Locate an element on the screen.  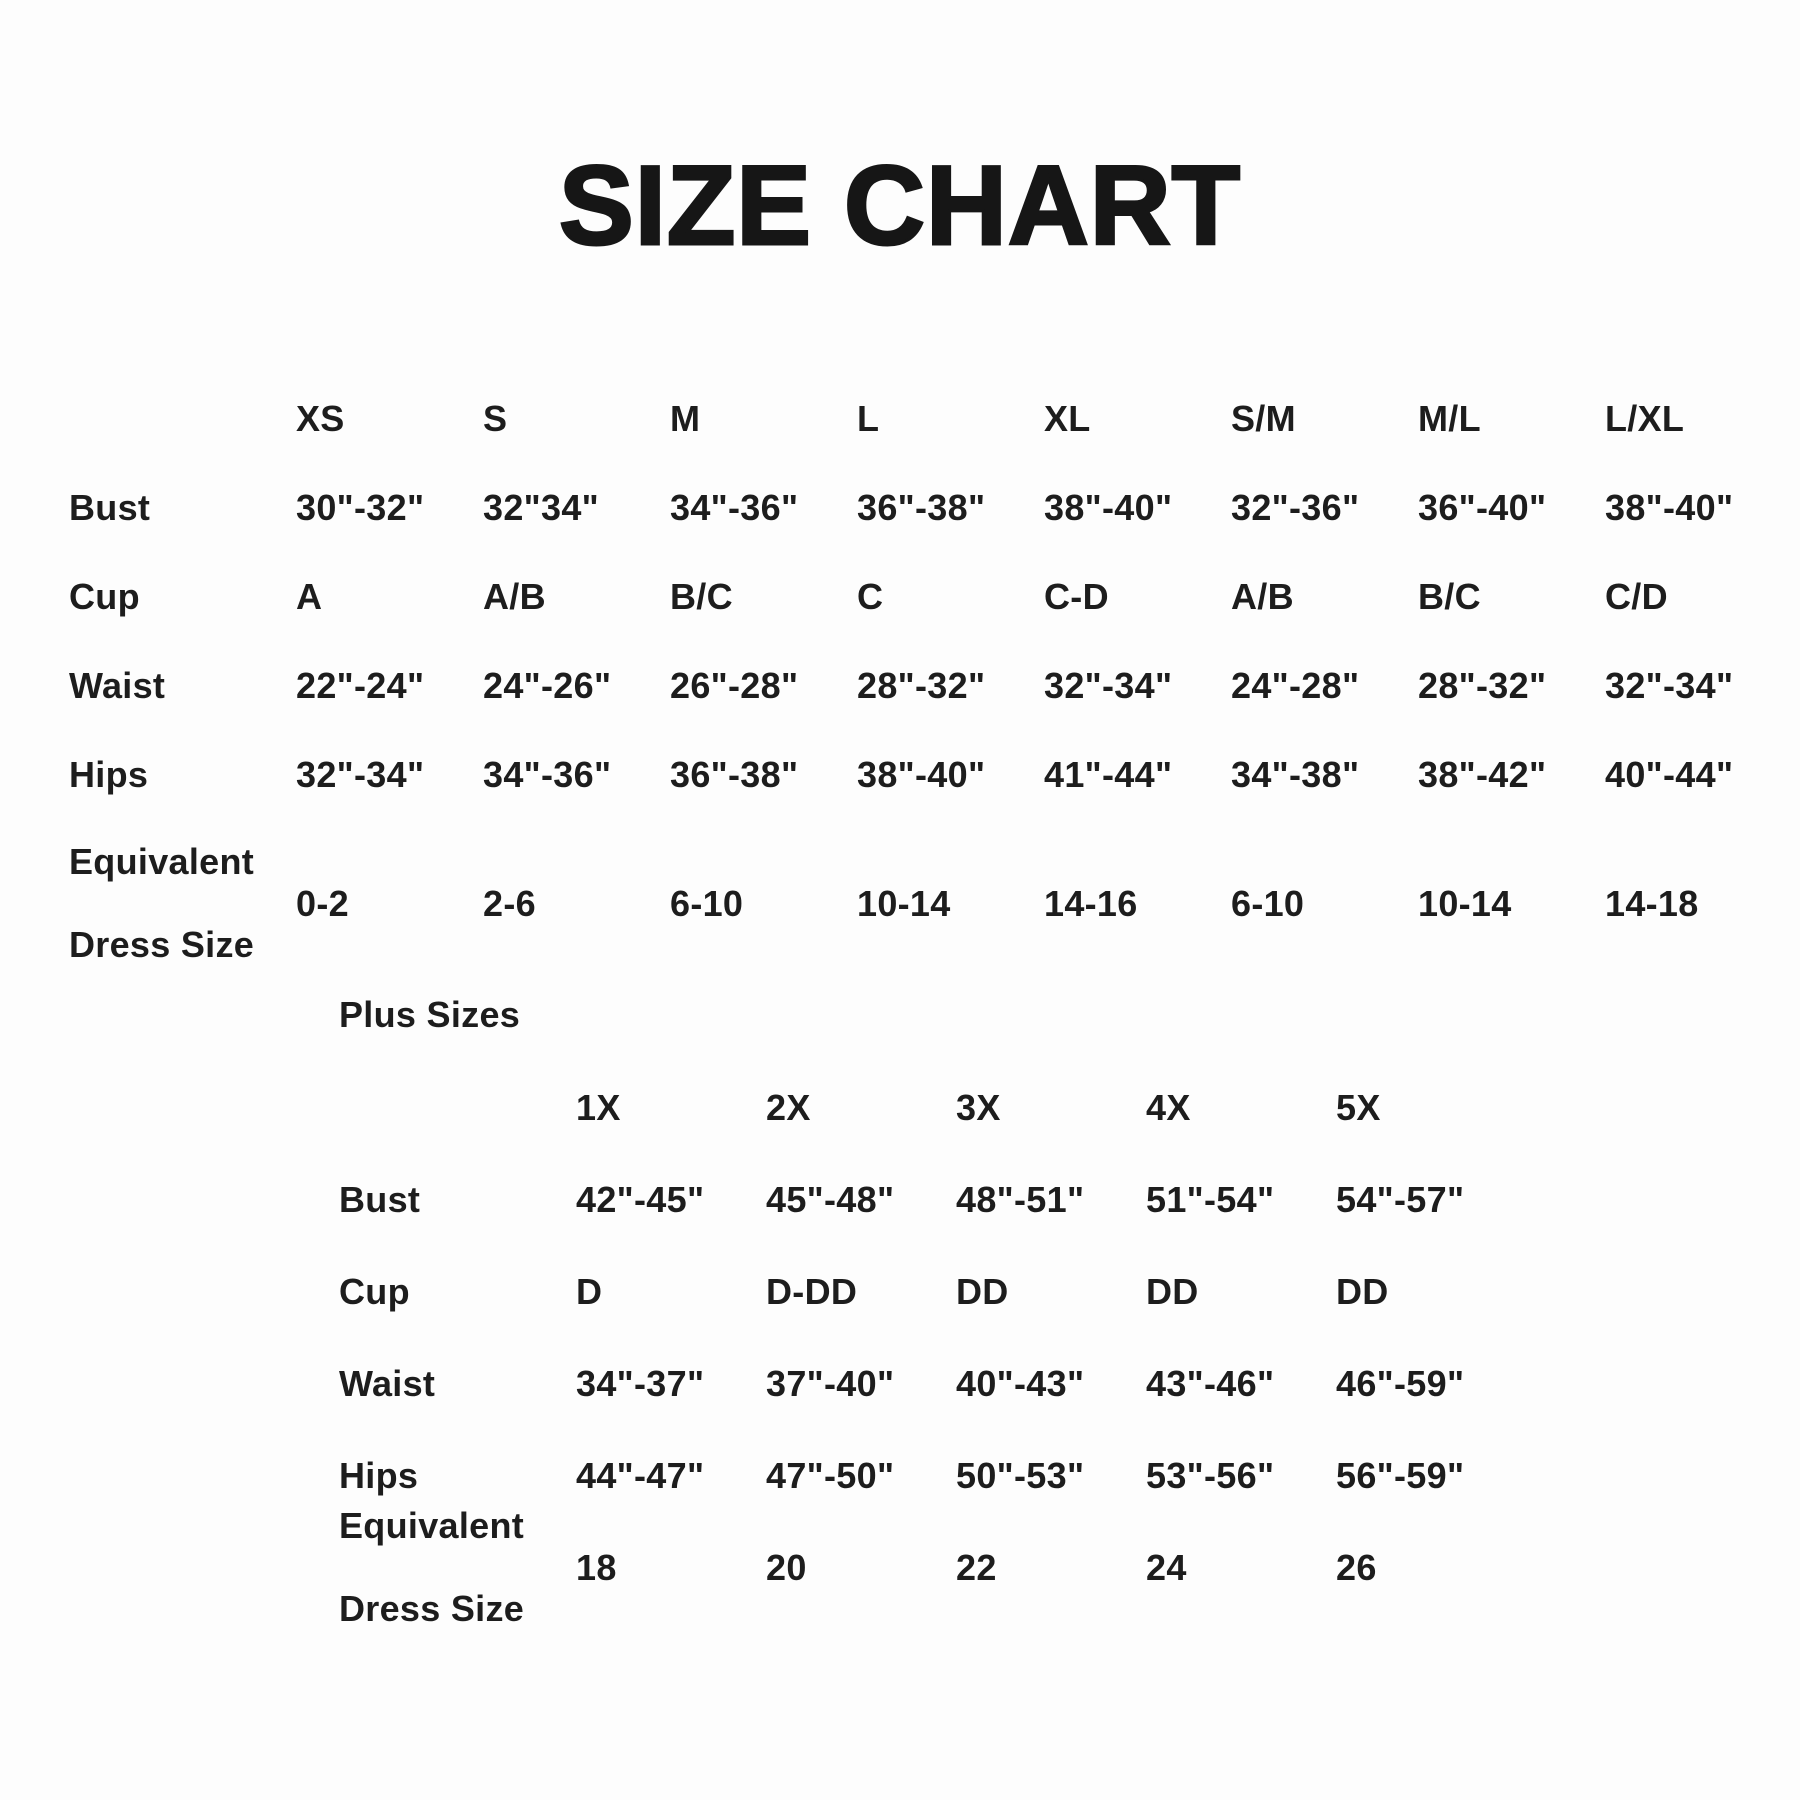
size-cell: 43"-46" is located at coordinates (1210, 1383).